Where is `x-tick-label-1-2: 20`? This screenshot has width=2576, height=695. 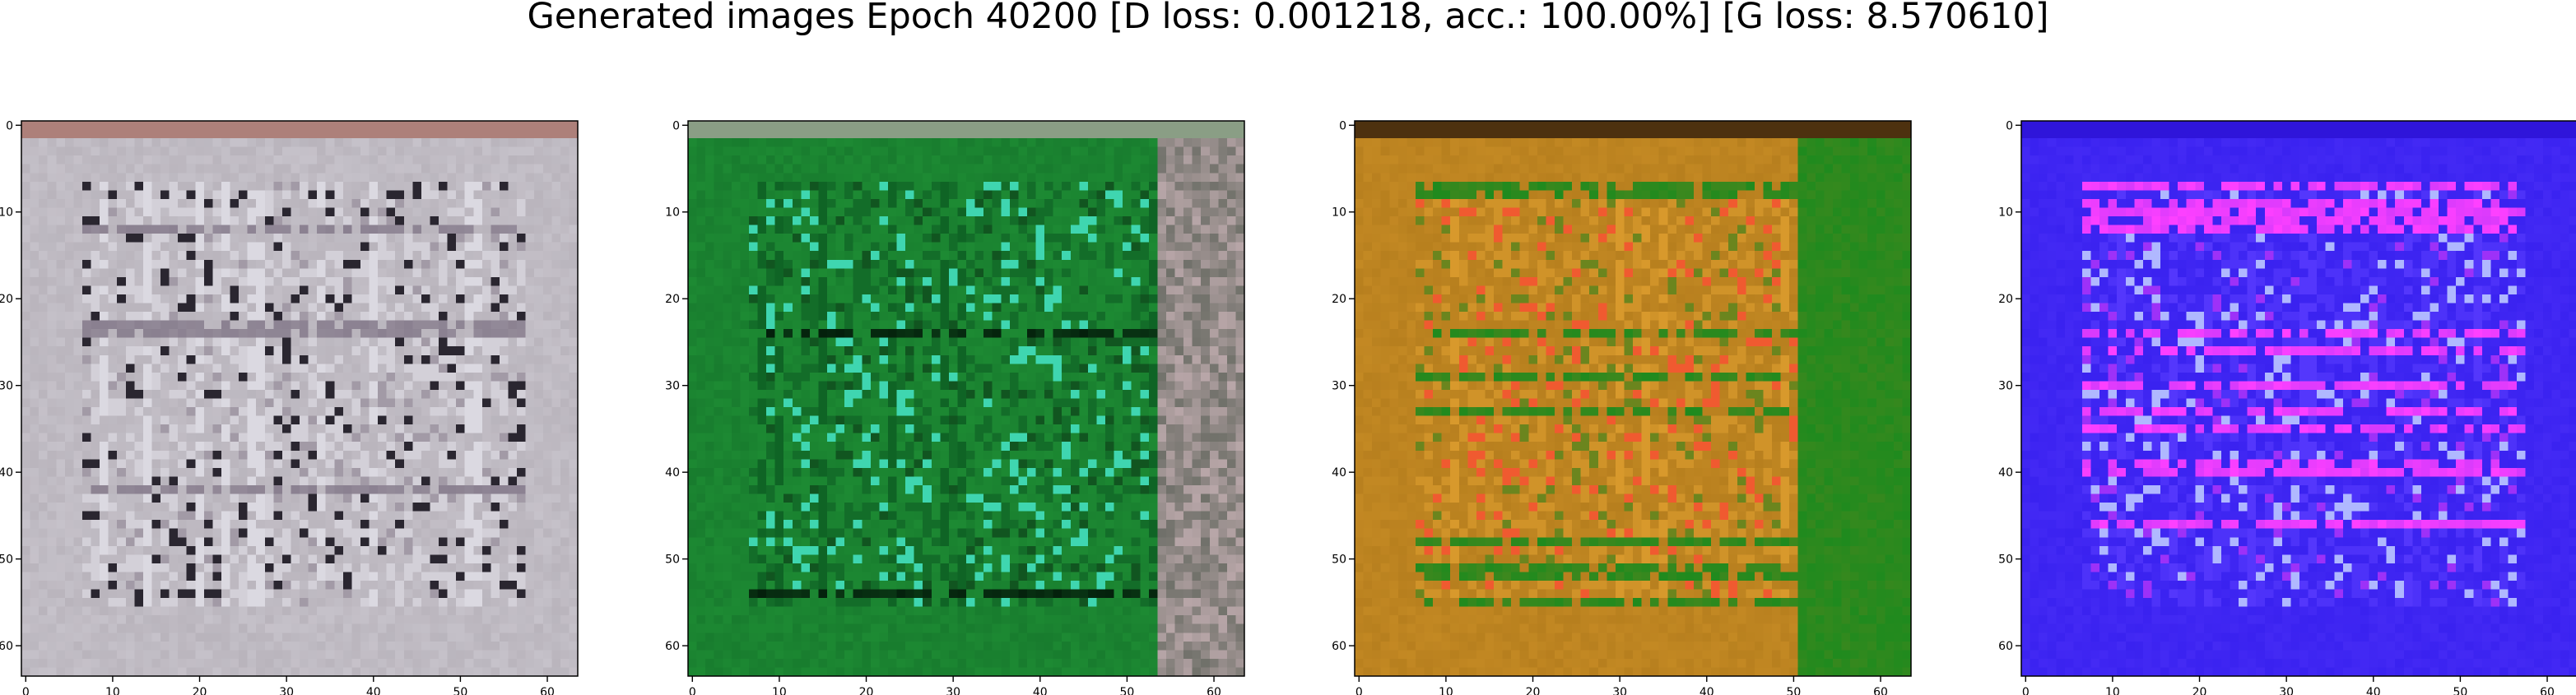
x-tick-label-1-2: 20 is located at coordinates (200, 690).